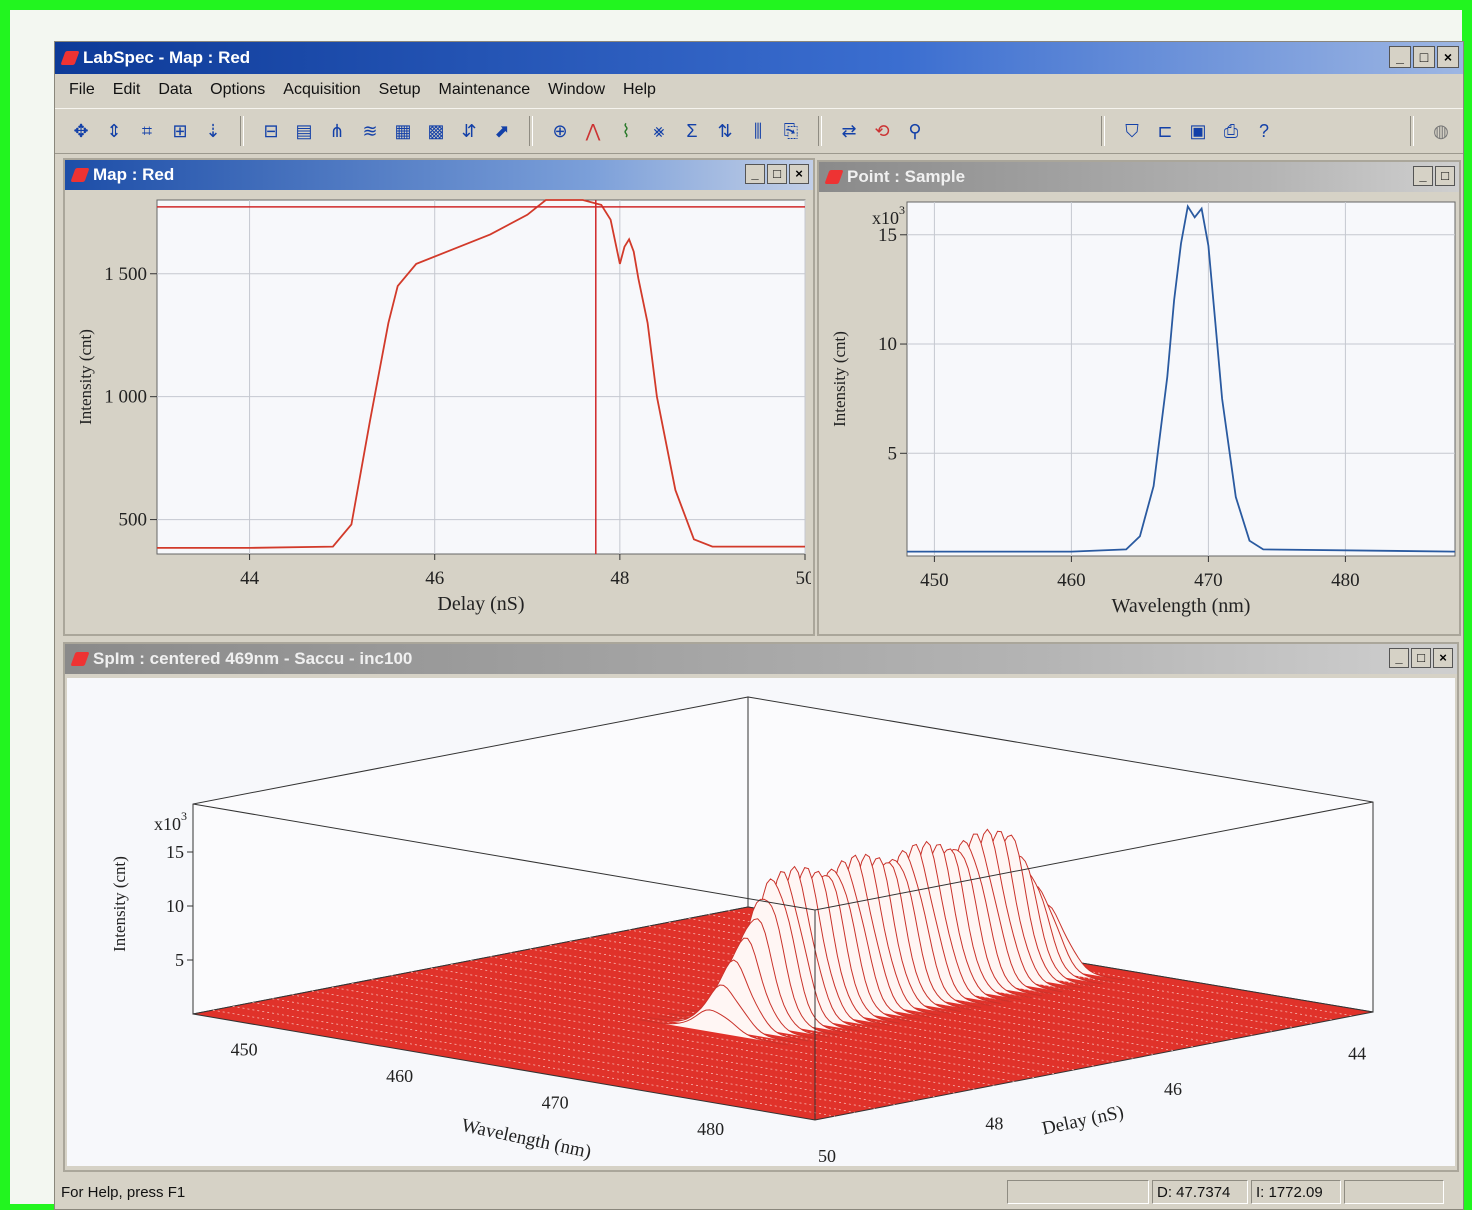  What do you see at coordinates (577, 89) in the screenshot?
I see `menu-window: Window` at bounding box center [577, 89].